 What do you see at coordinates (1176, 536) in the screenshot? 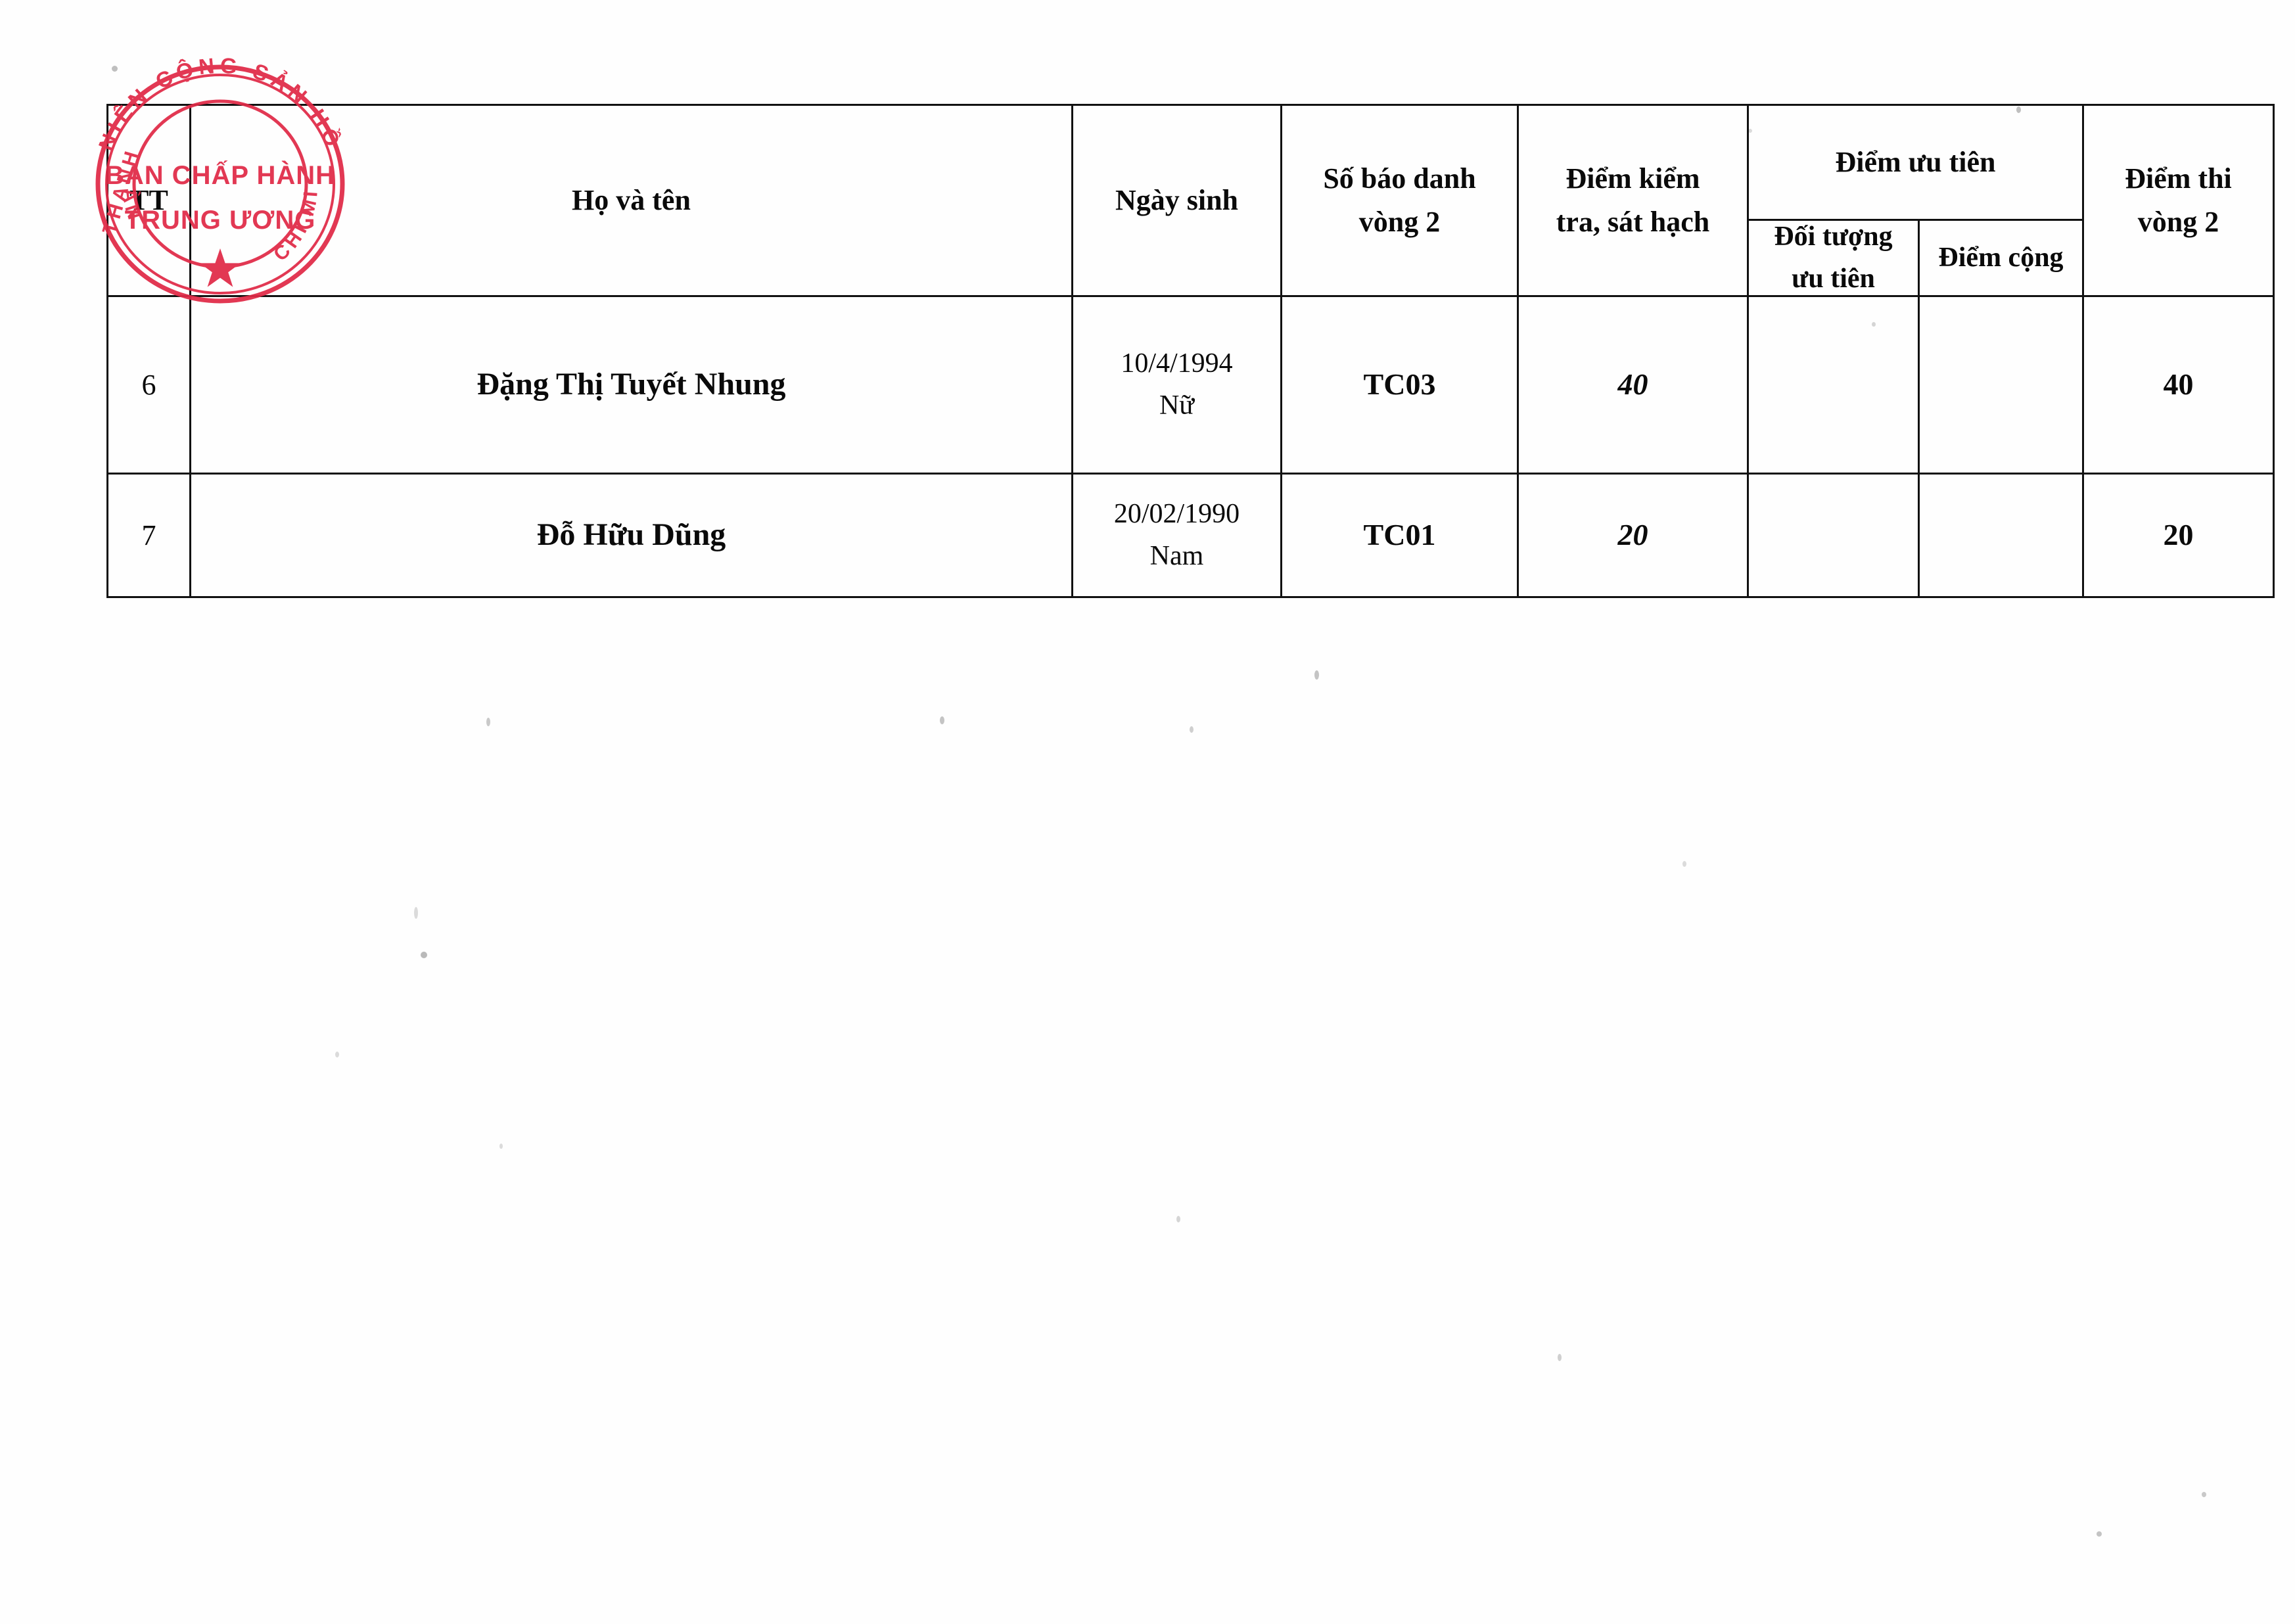
I see `row-dob: 20/02/1990 Nam` at bounding box center [1176, 536].